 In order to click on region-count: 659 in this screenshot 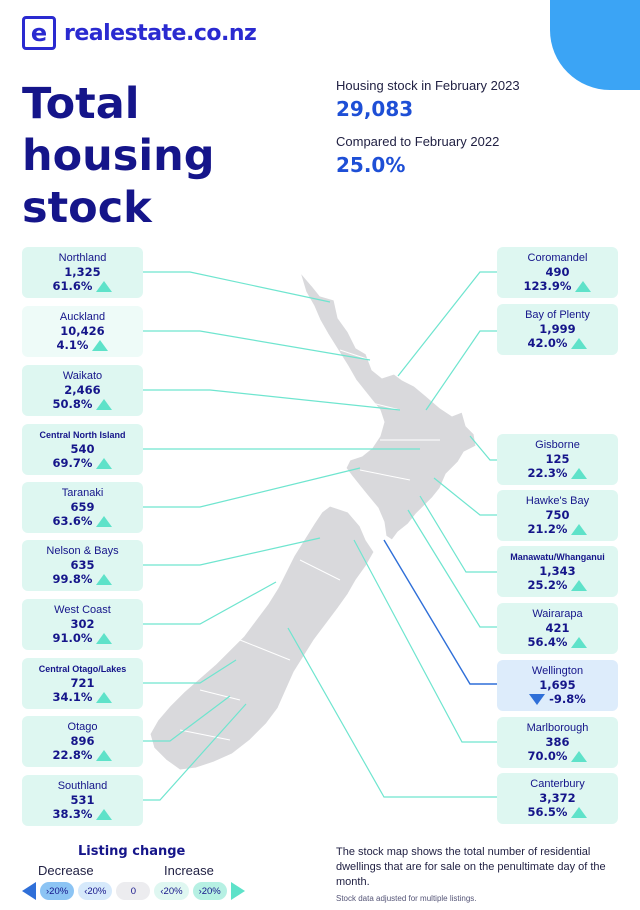, I will do `click(82, 507)`.